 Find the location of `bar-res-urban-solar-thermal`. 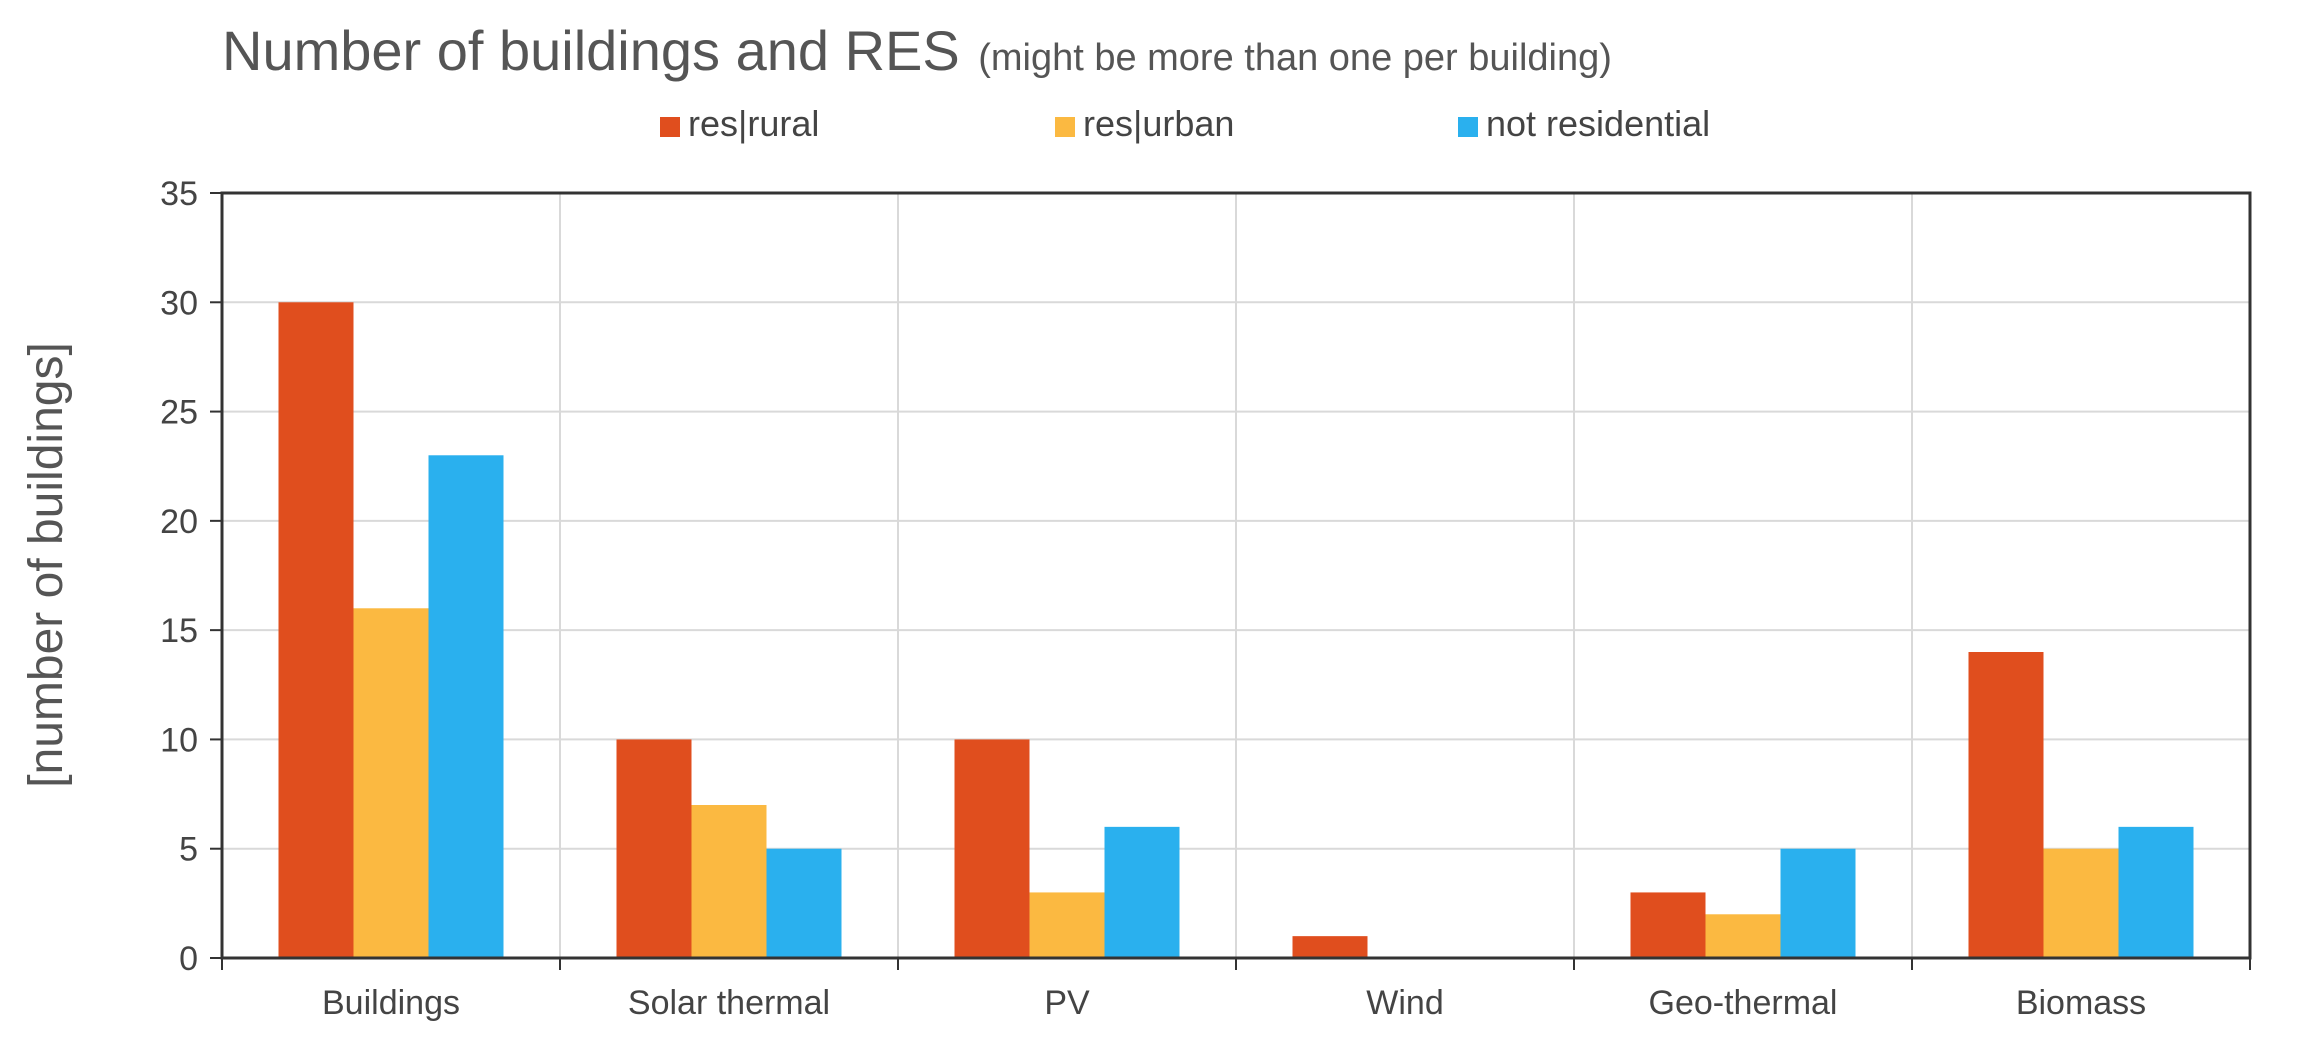

bar-res-urban-solar-thermal is located at coordinates (729, 881).